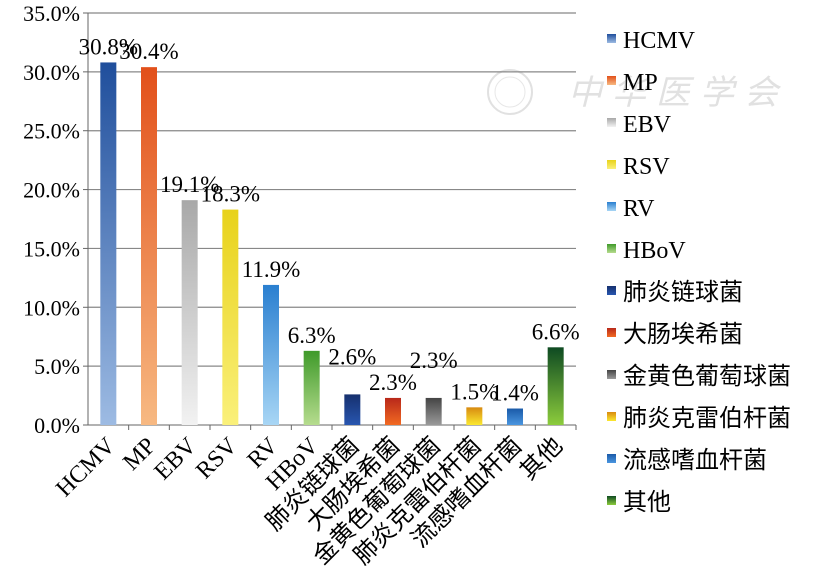 The height and width of the screenshot is (583, 827). I want to click on data-label: 30.4%, so click(148, 51).